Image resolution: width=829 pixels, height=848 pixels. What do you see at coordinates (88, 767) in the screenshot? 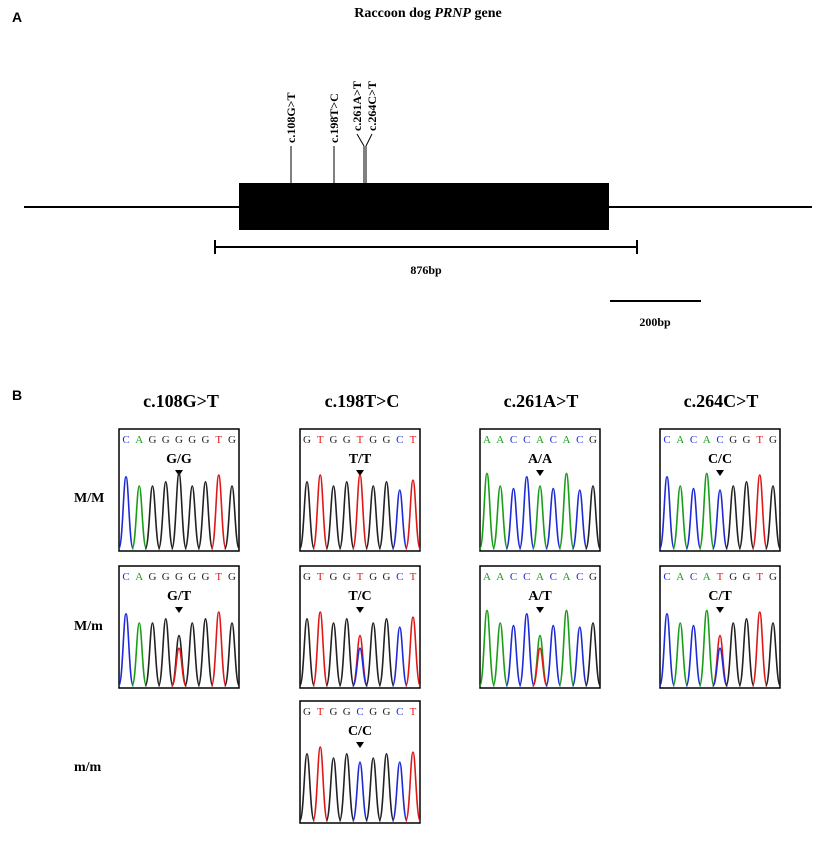
I see `row-label-minor-homozygous: m/m` at bounding box center [88, 767].